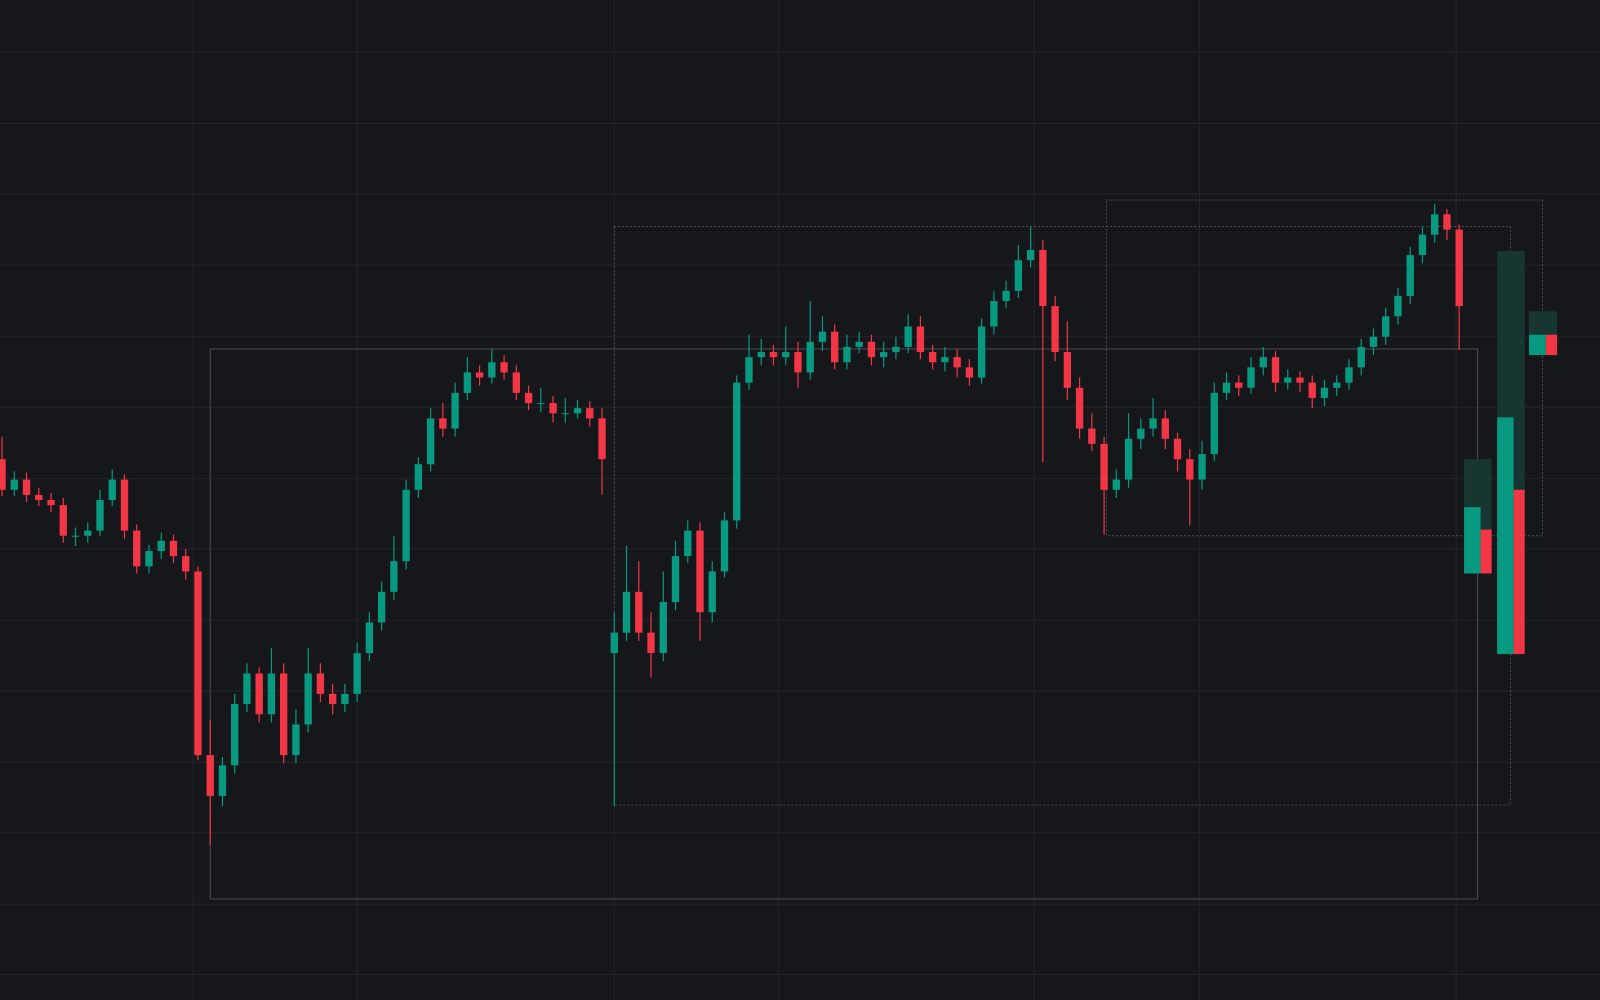  What do you see at coordinates (1505, 536) in the screenshot?
I see `profile-up` at bounding box center [1505, 536].